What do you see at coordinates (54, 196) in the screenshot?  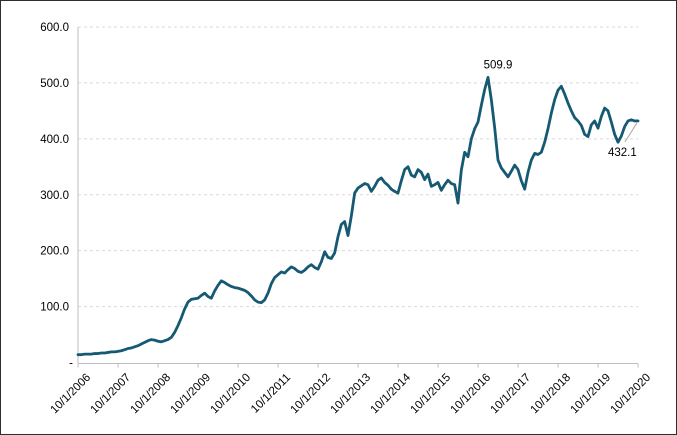 I see `y-axis-label: 300.0` at bounding box center [54, 196].